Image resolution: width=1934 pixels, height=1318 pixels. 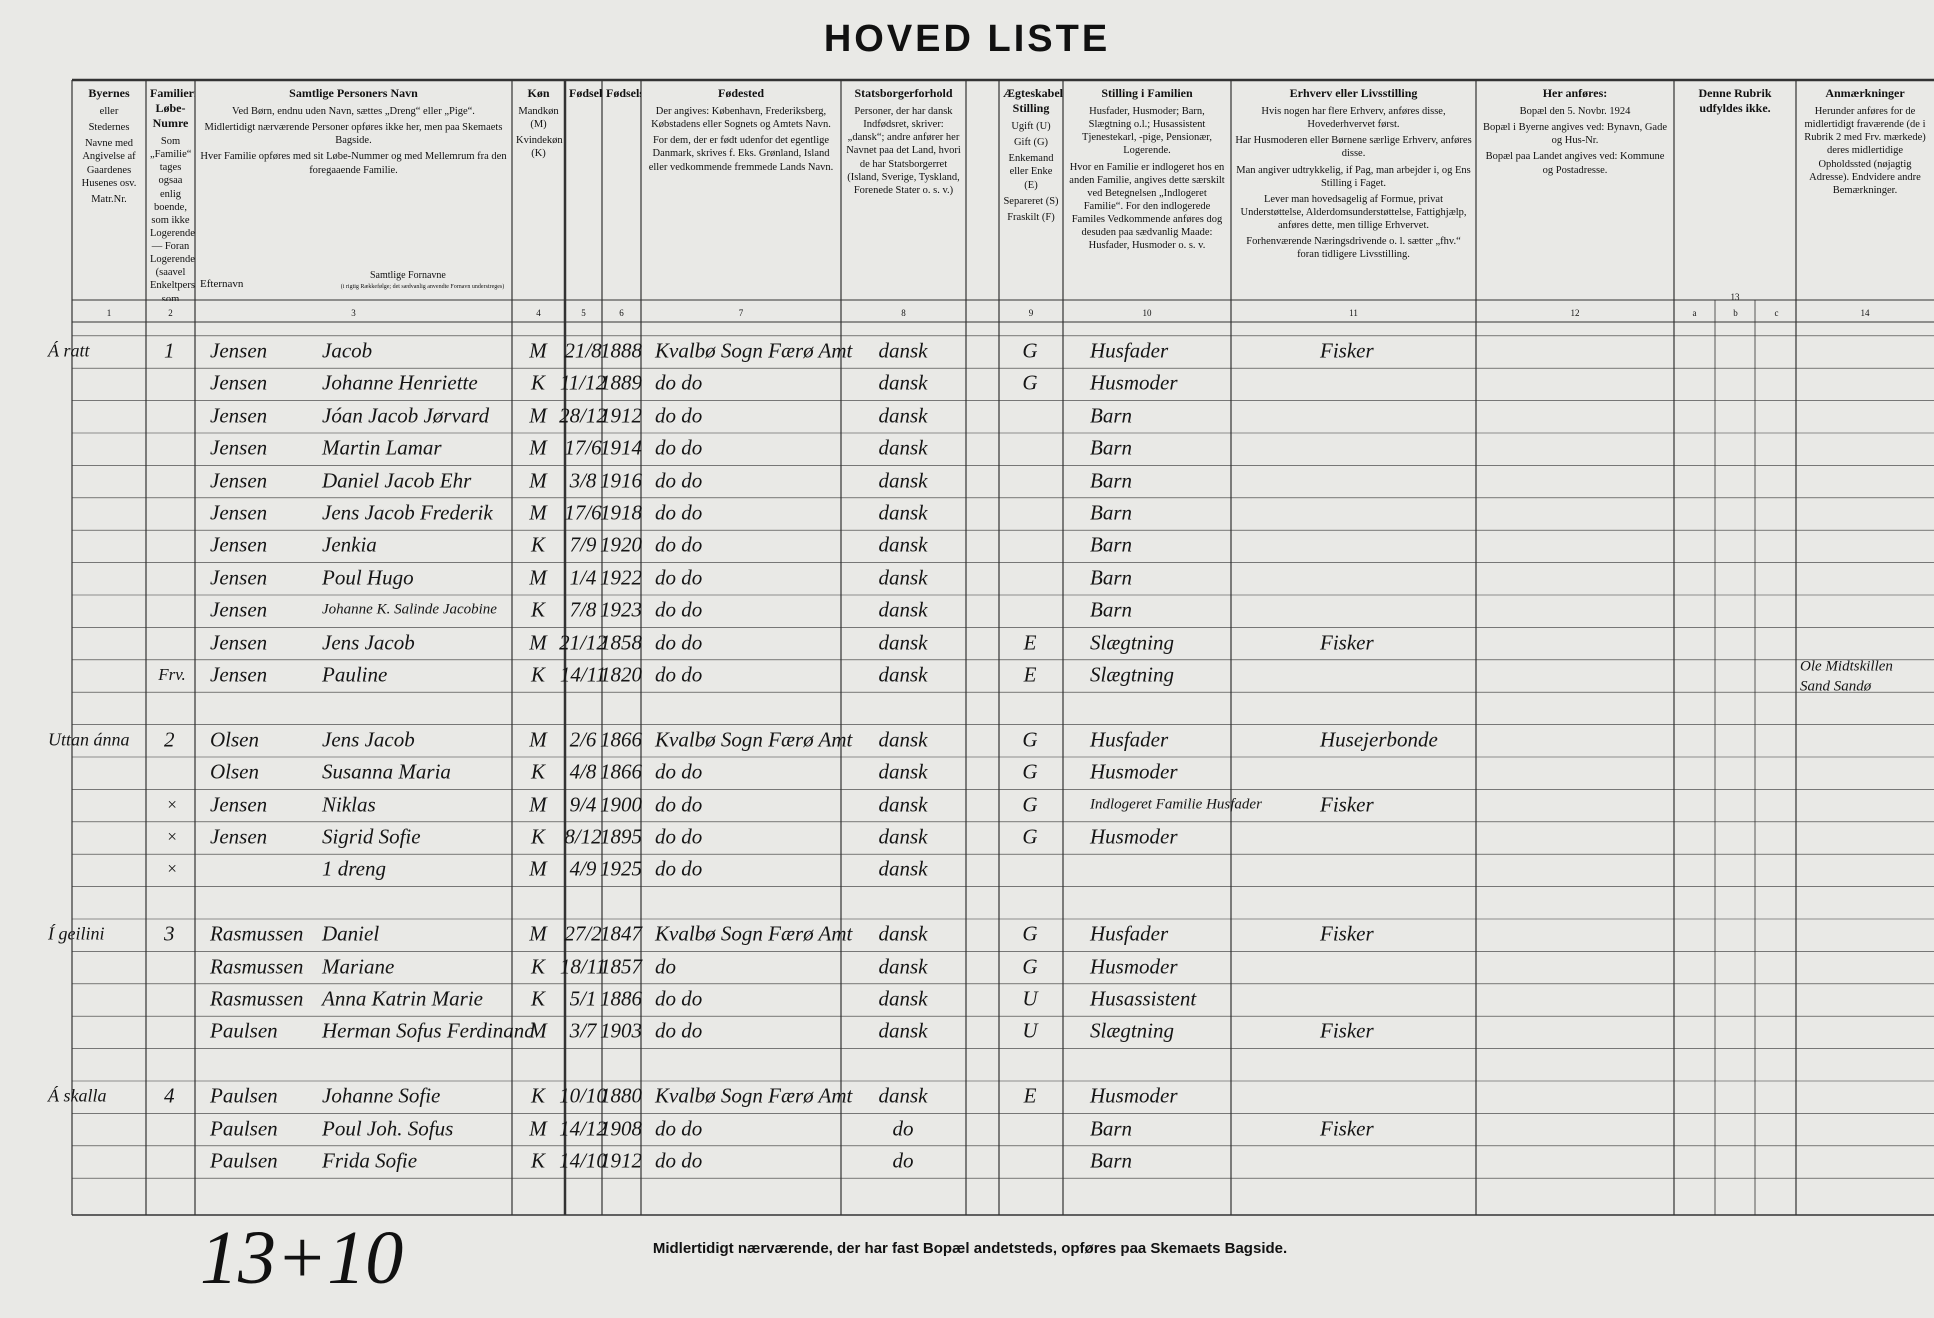 What do you see at coordinates (903, 93) in the screenshot?
I see `column-heading: Statsborgerforhold` at bounding box center [903, 93].